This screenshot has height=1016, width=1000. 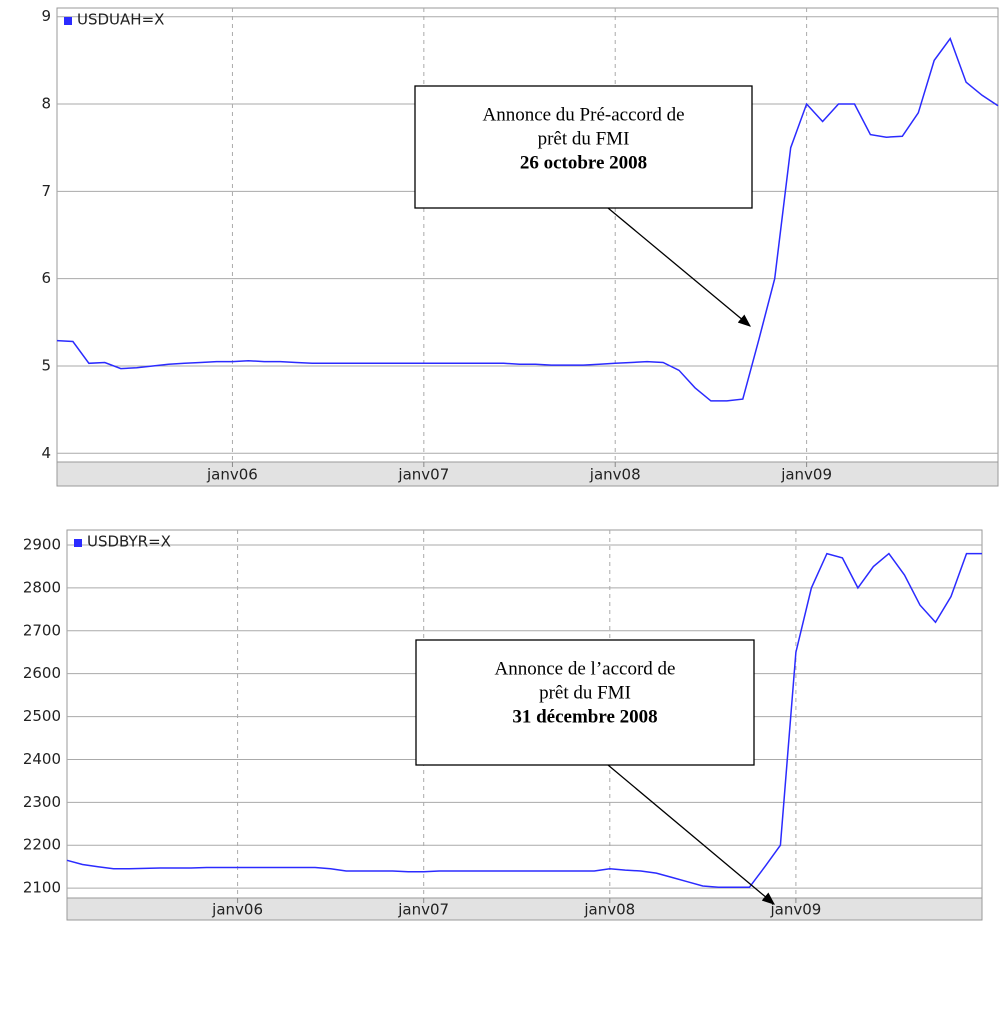 What do you see at coordinates (129, 542) in the screenshot?
I see `legend-label: USDBYR=X` at bounding box center [129, 542].